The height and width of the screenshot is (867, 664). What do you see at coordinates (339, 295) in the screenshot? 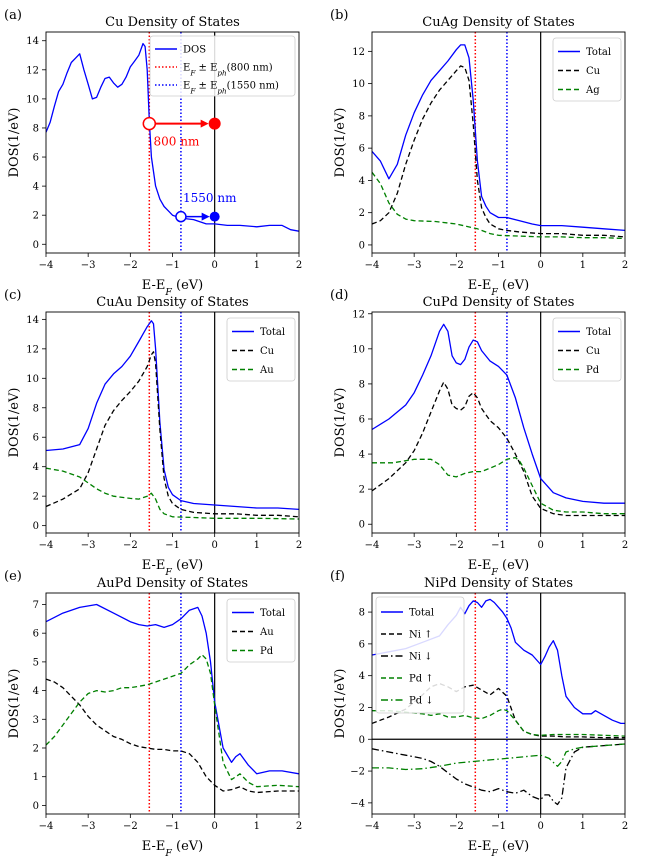
I see `panel-label: (d)` at bounding box center [339, 295].